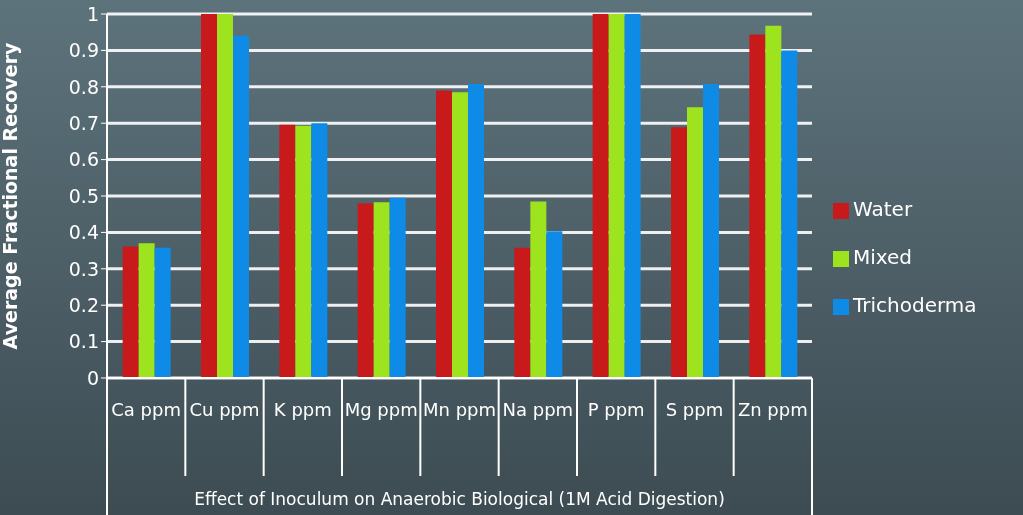 The image size is (1023, 515). Describe the element at coordinates (83, 50) in the screenshot. I see `y-tick-label: 0.9` at that location.